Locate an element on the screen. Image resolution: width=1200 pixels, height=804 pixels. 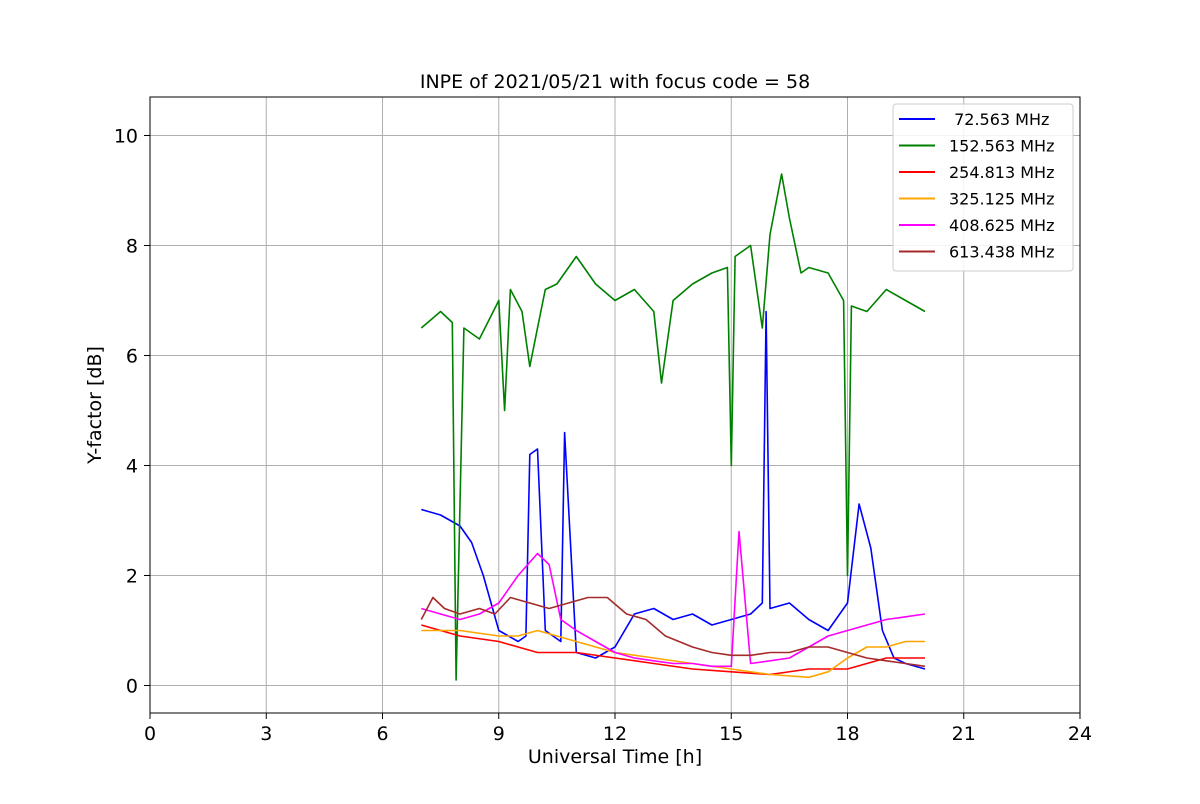
legend-label-3: 325.125 MHz is located at coordinates (1001, 199).